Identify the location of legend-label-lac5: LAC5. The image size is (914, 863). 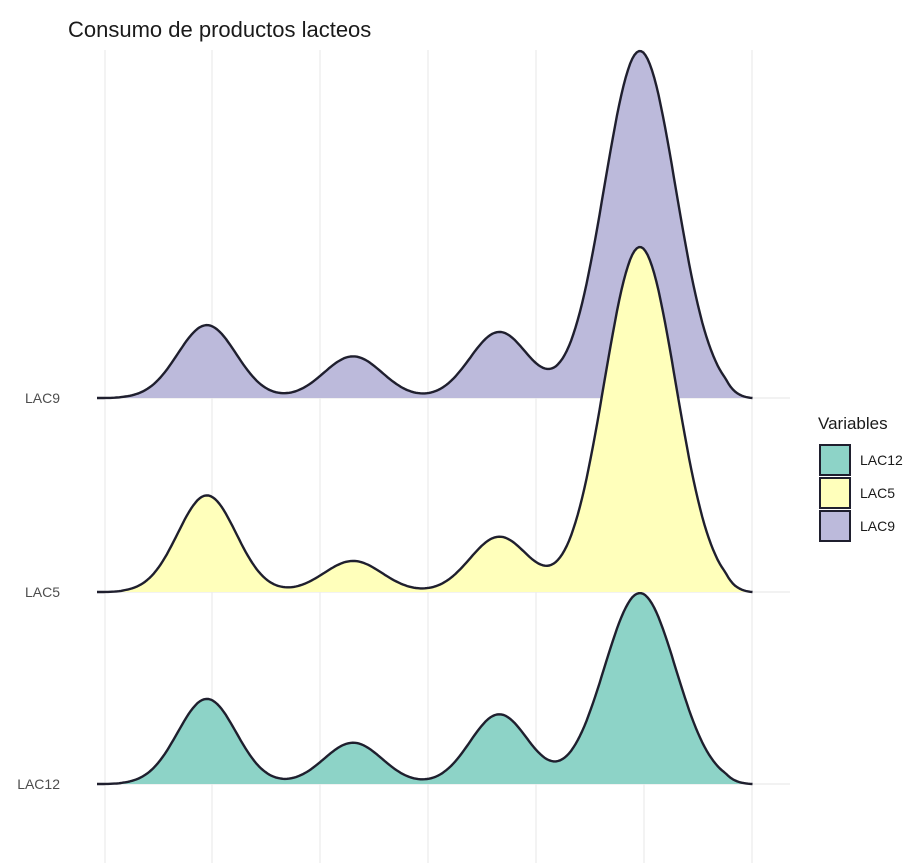
(877, 493).